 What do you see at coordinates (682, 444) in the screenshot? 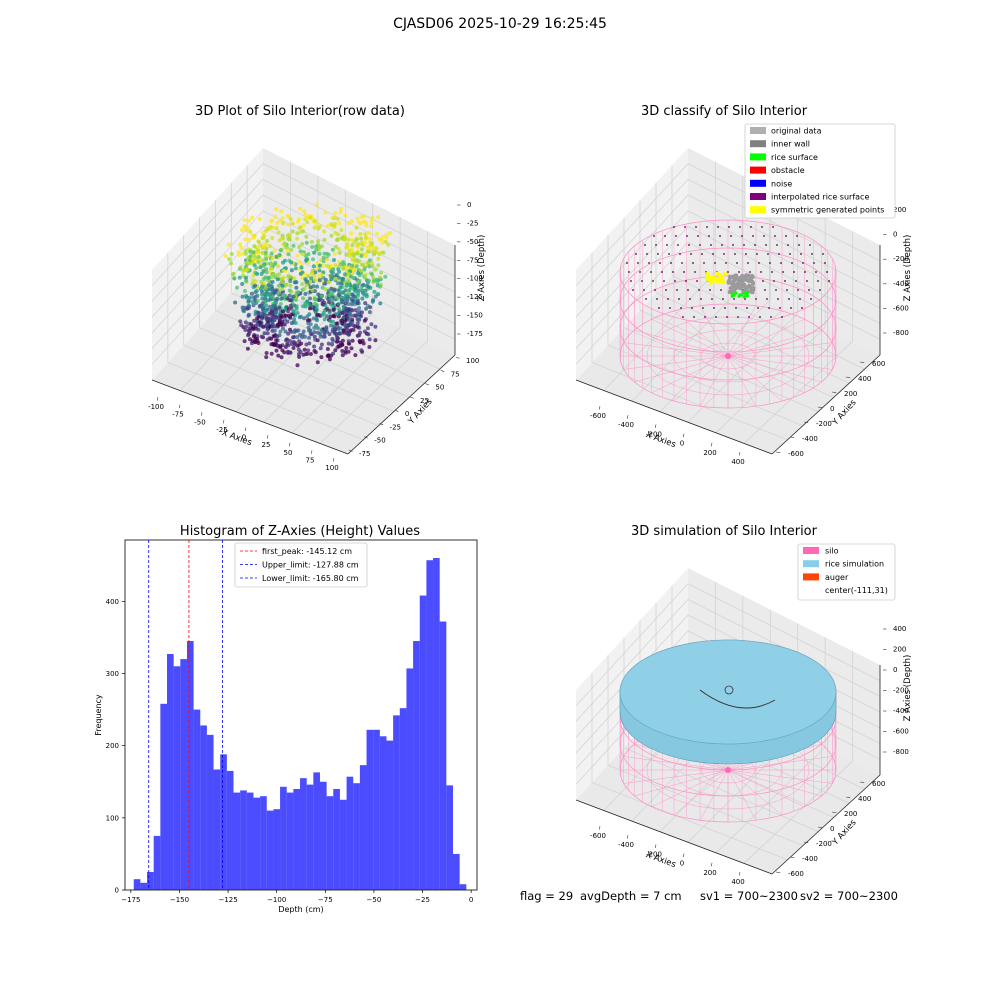
I see `tr-x-tick-label: 0` at bounding box center [682, 444].